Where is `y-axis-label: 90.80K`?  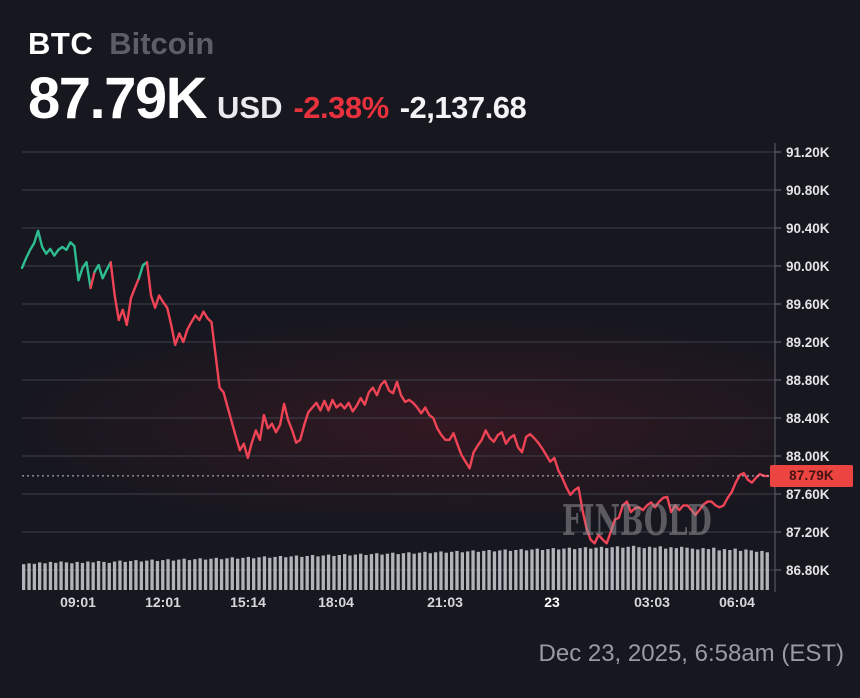 y-axis-label: 90.80K is located at coordinates (808, 190).